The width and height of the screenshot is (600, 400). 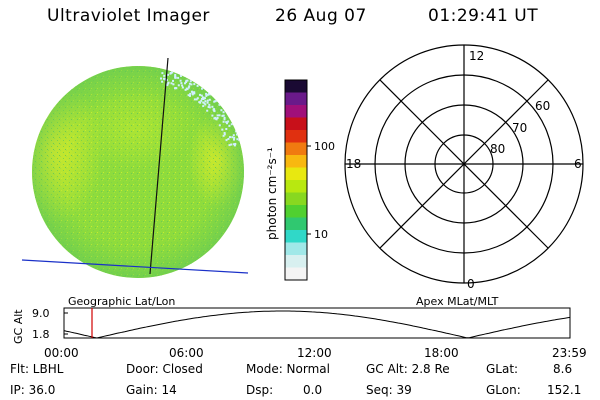 I want to click on altitude-curve, so click(x=317, y=324).